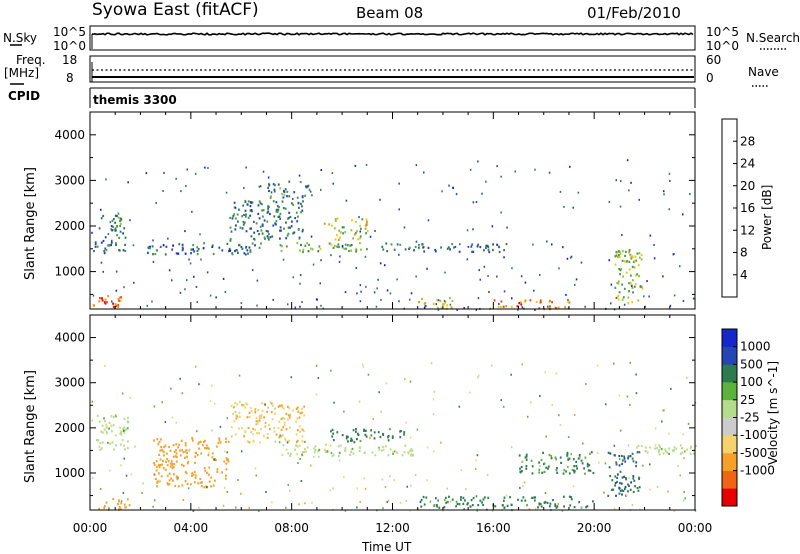  Describe the element at coordinates (69, 46) in the screenshot. I see `nsky-tick-lo: 10^0` at that location.